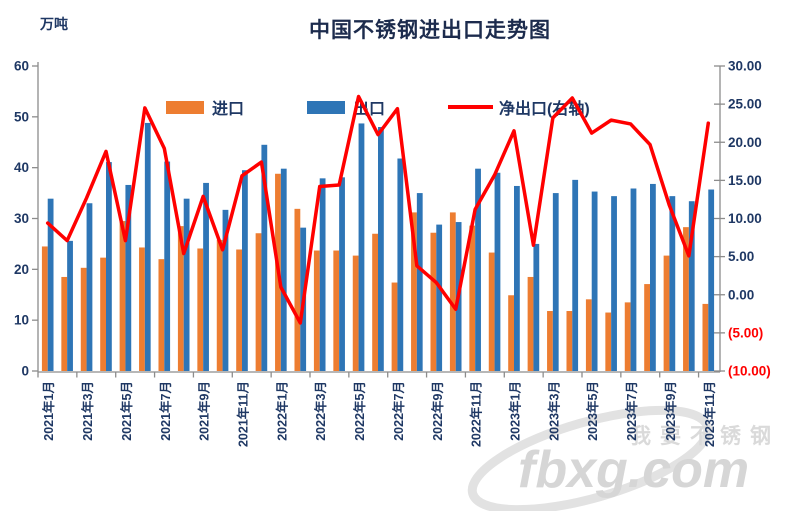 This screenshot has height=511, width=800. I want to click on x-axis-label: 2023年3月, so click(553, 411).